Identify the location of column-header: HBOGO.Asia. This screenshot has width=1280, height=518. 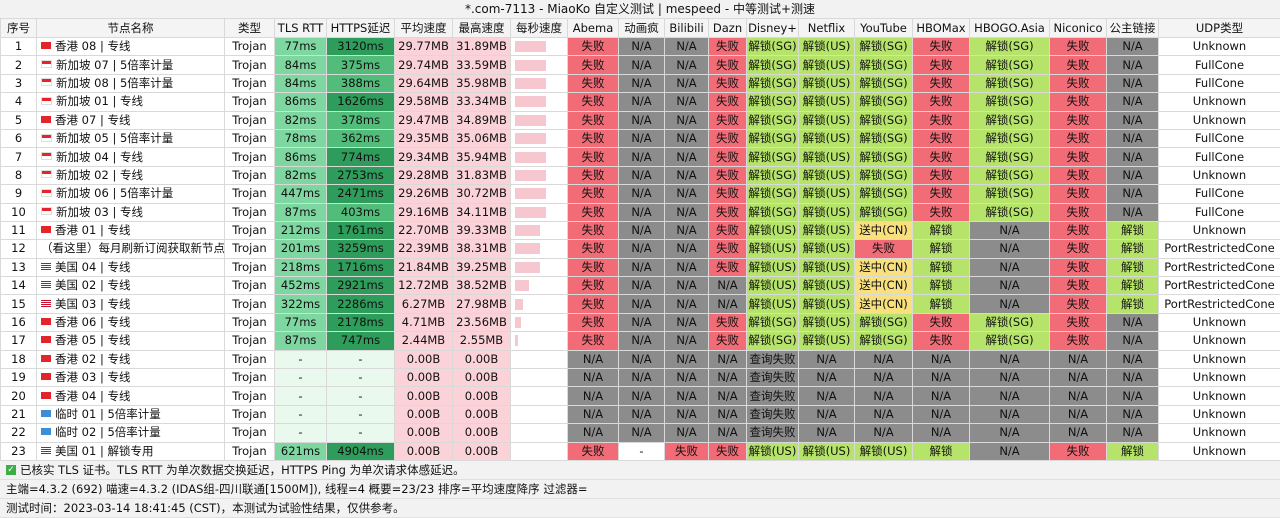
(1010, 28).